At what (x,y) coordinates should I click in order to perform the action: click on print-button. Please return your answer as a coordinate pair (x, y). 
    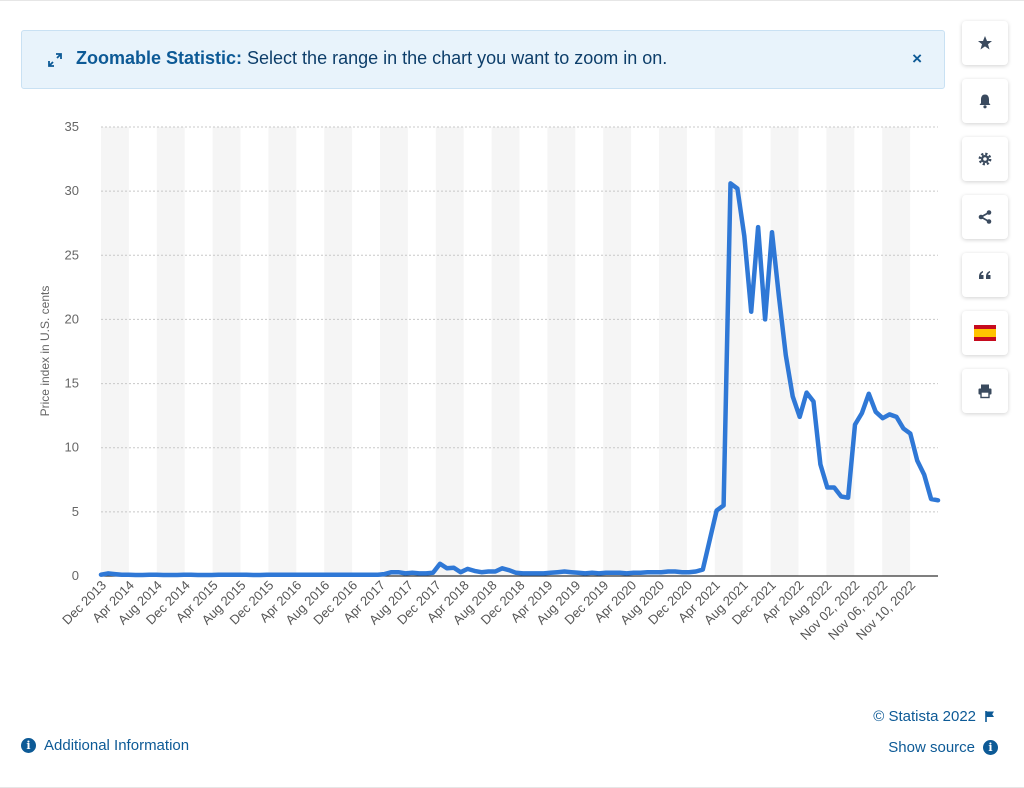
    Looking at the image, I should click on (985, 391).